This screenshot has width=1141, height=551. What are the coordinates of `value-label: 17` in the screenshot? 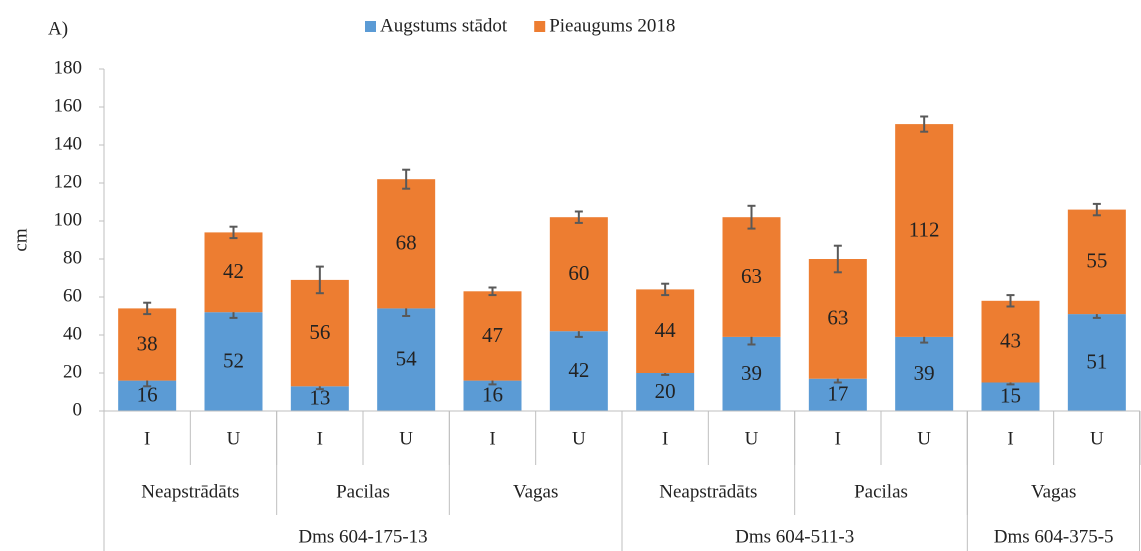 It's located at (837, 394).